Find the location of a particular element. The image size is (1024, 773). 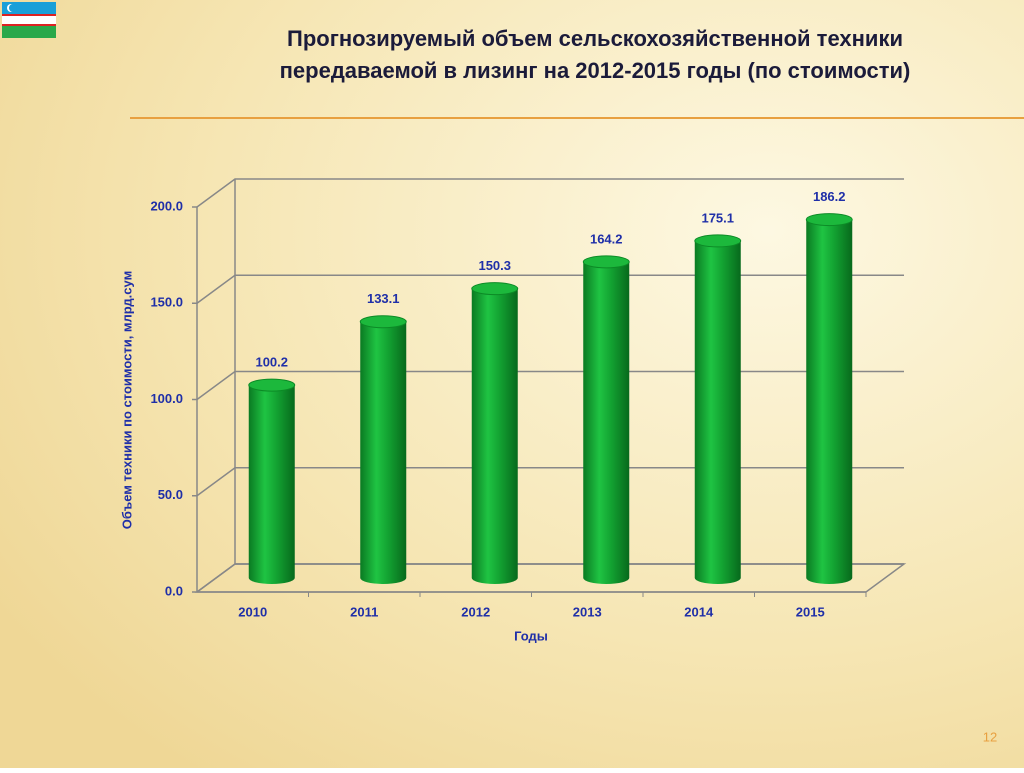

y-tick-label: 0.0 is located at coordinates (174, 590).